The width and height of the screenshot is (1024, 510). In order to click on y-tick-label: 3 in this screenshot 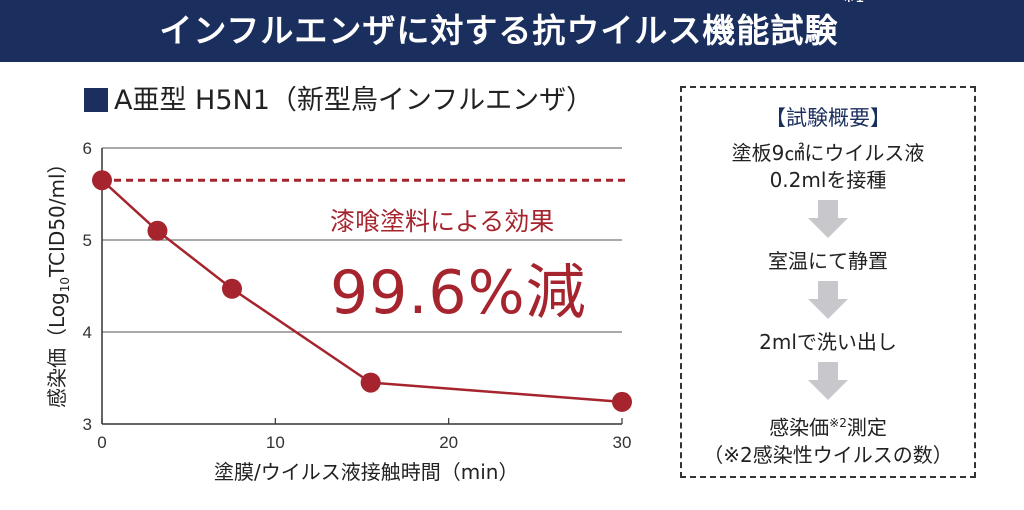, I will do `click(87, 424)`.